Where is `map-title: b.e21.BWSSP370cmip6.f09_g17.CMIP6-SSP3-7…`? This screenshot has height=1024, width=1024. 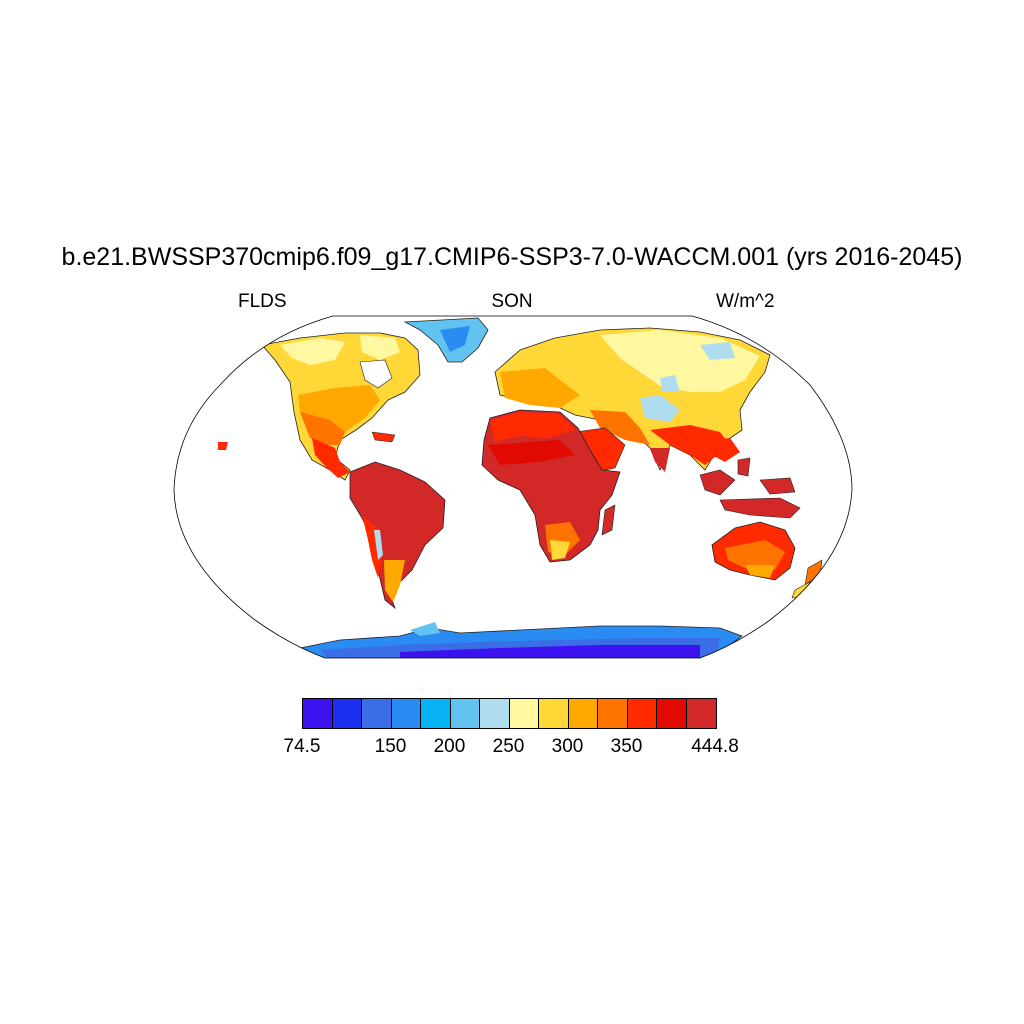 map-title: b.e21.BWSSP370cmip6.f09_g17.CMIP6-SSP3-7… is located at coordinates (512, 257).